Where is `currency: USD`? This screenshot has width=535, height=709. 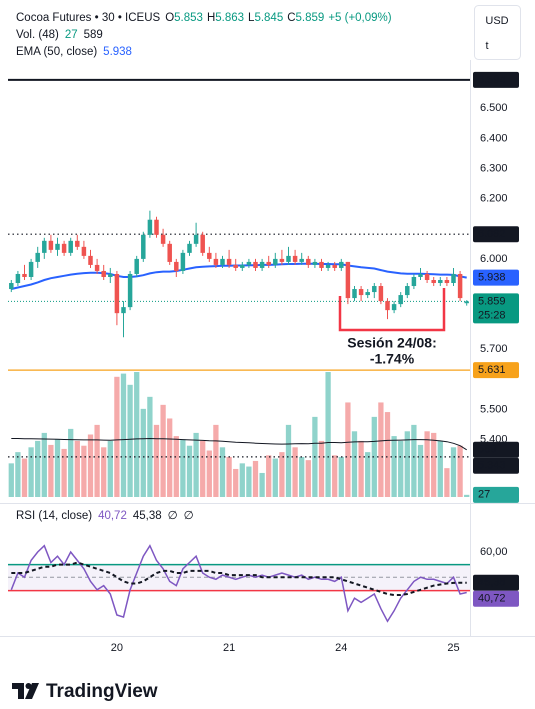
currency: USD is located at coordinates (496, 21).